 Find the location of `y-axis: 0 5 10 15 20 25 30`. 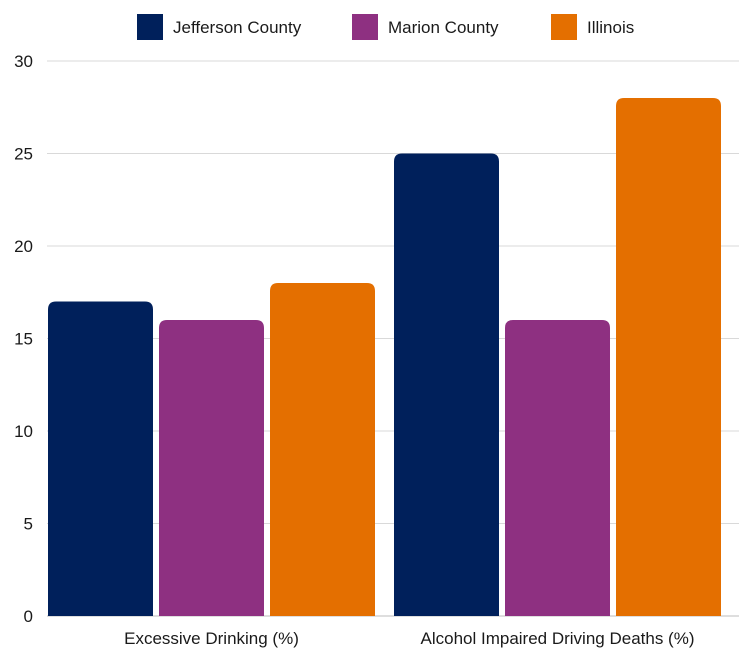

y-axis: 0 5 10 15 20 25 30 is located at coordinates (23, 339).